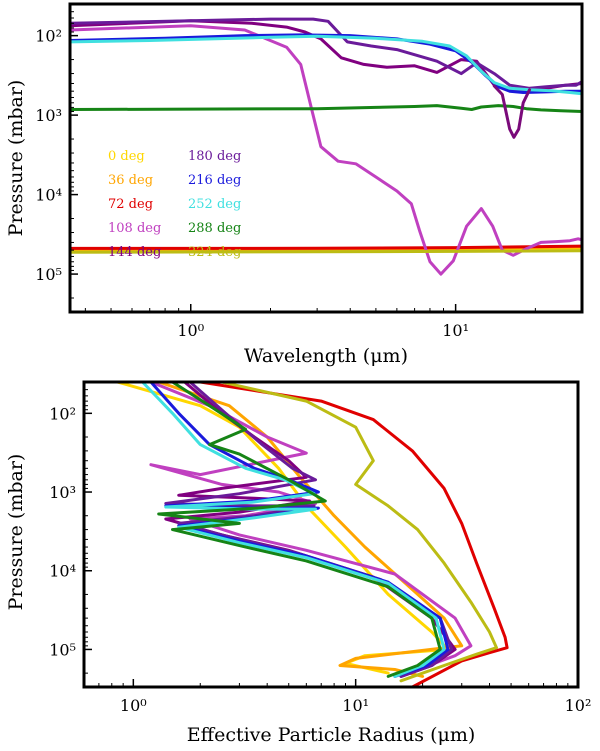  Describe the element at coordinates (130, 180) in the screenshot. I see `legend-entry-1: 36 deg` at that location.